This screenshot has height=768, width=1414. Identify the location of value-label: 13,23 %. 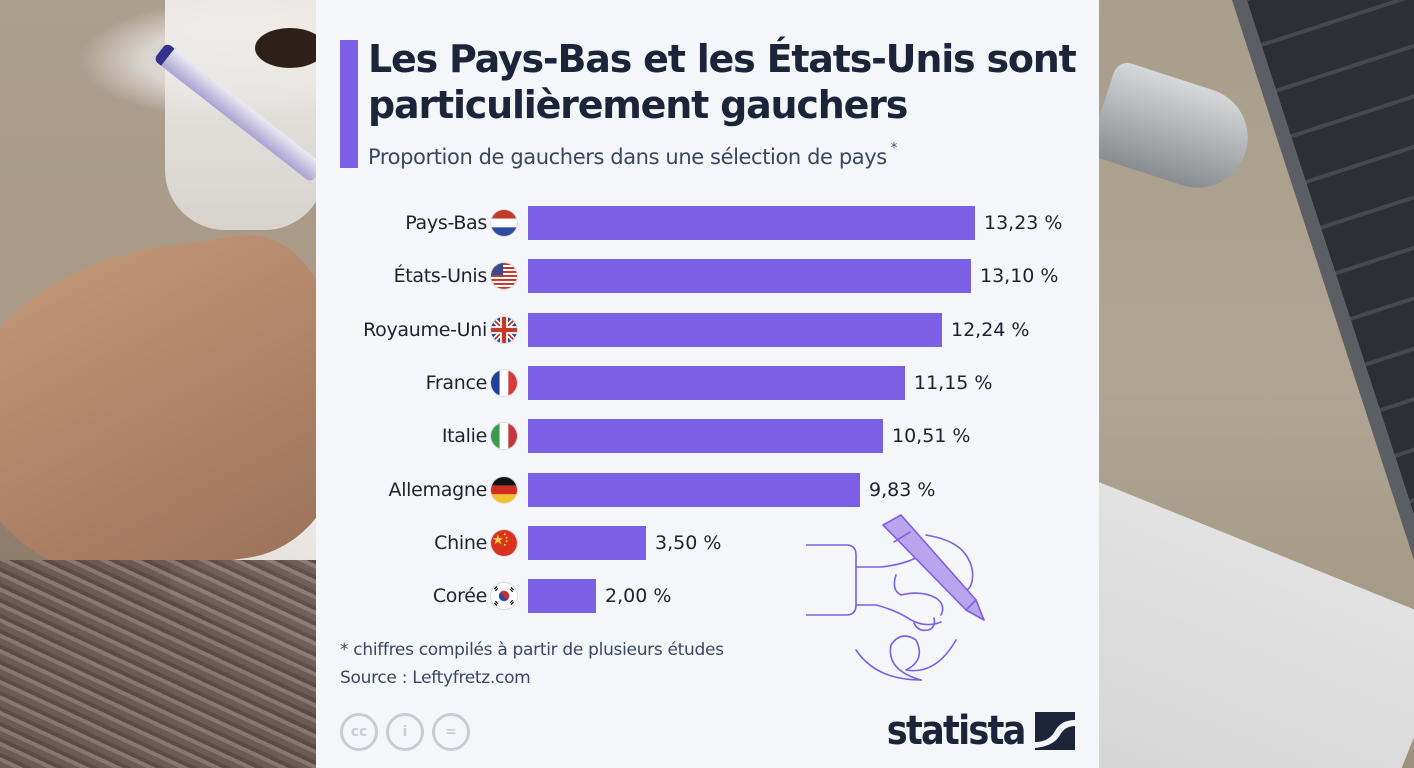
(1023, 223).